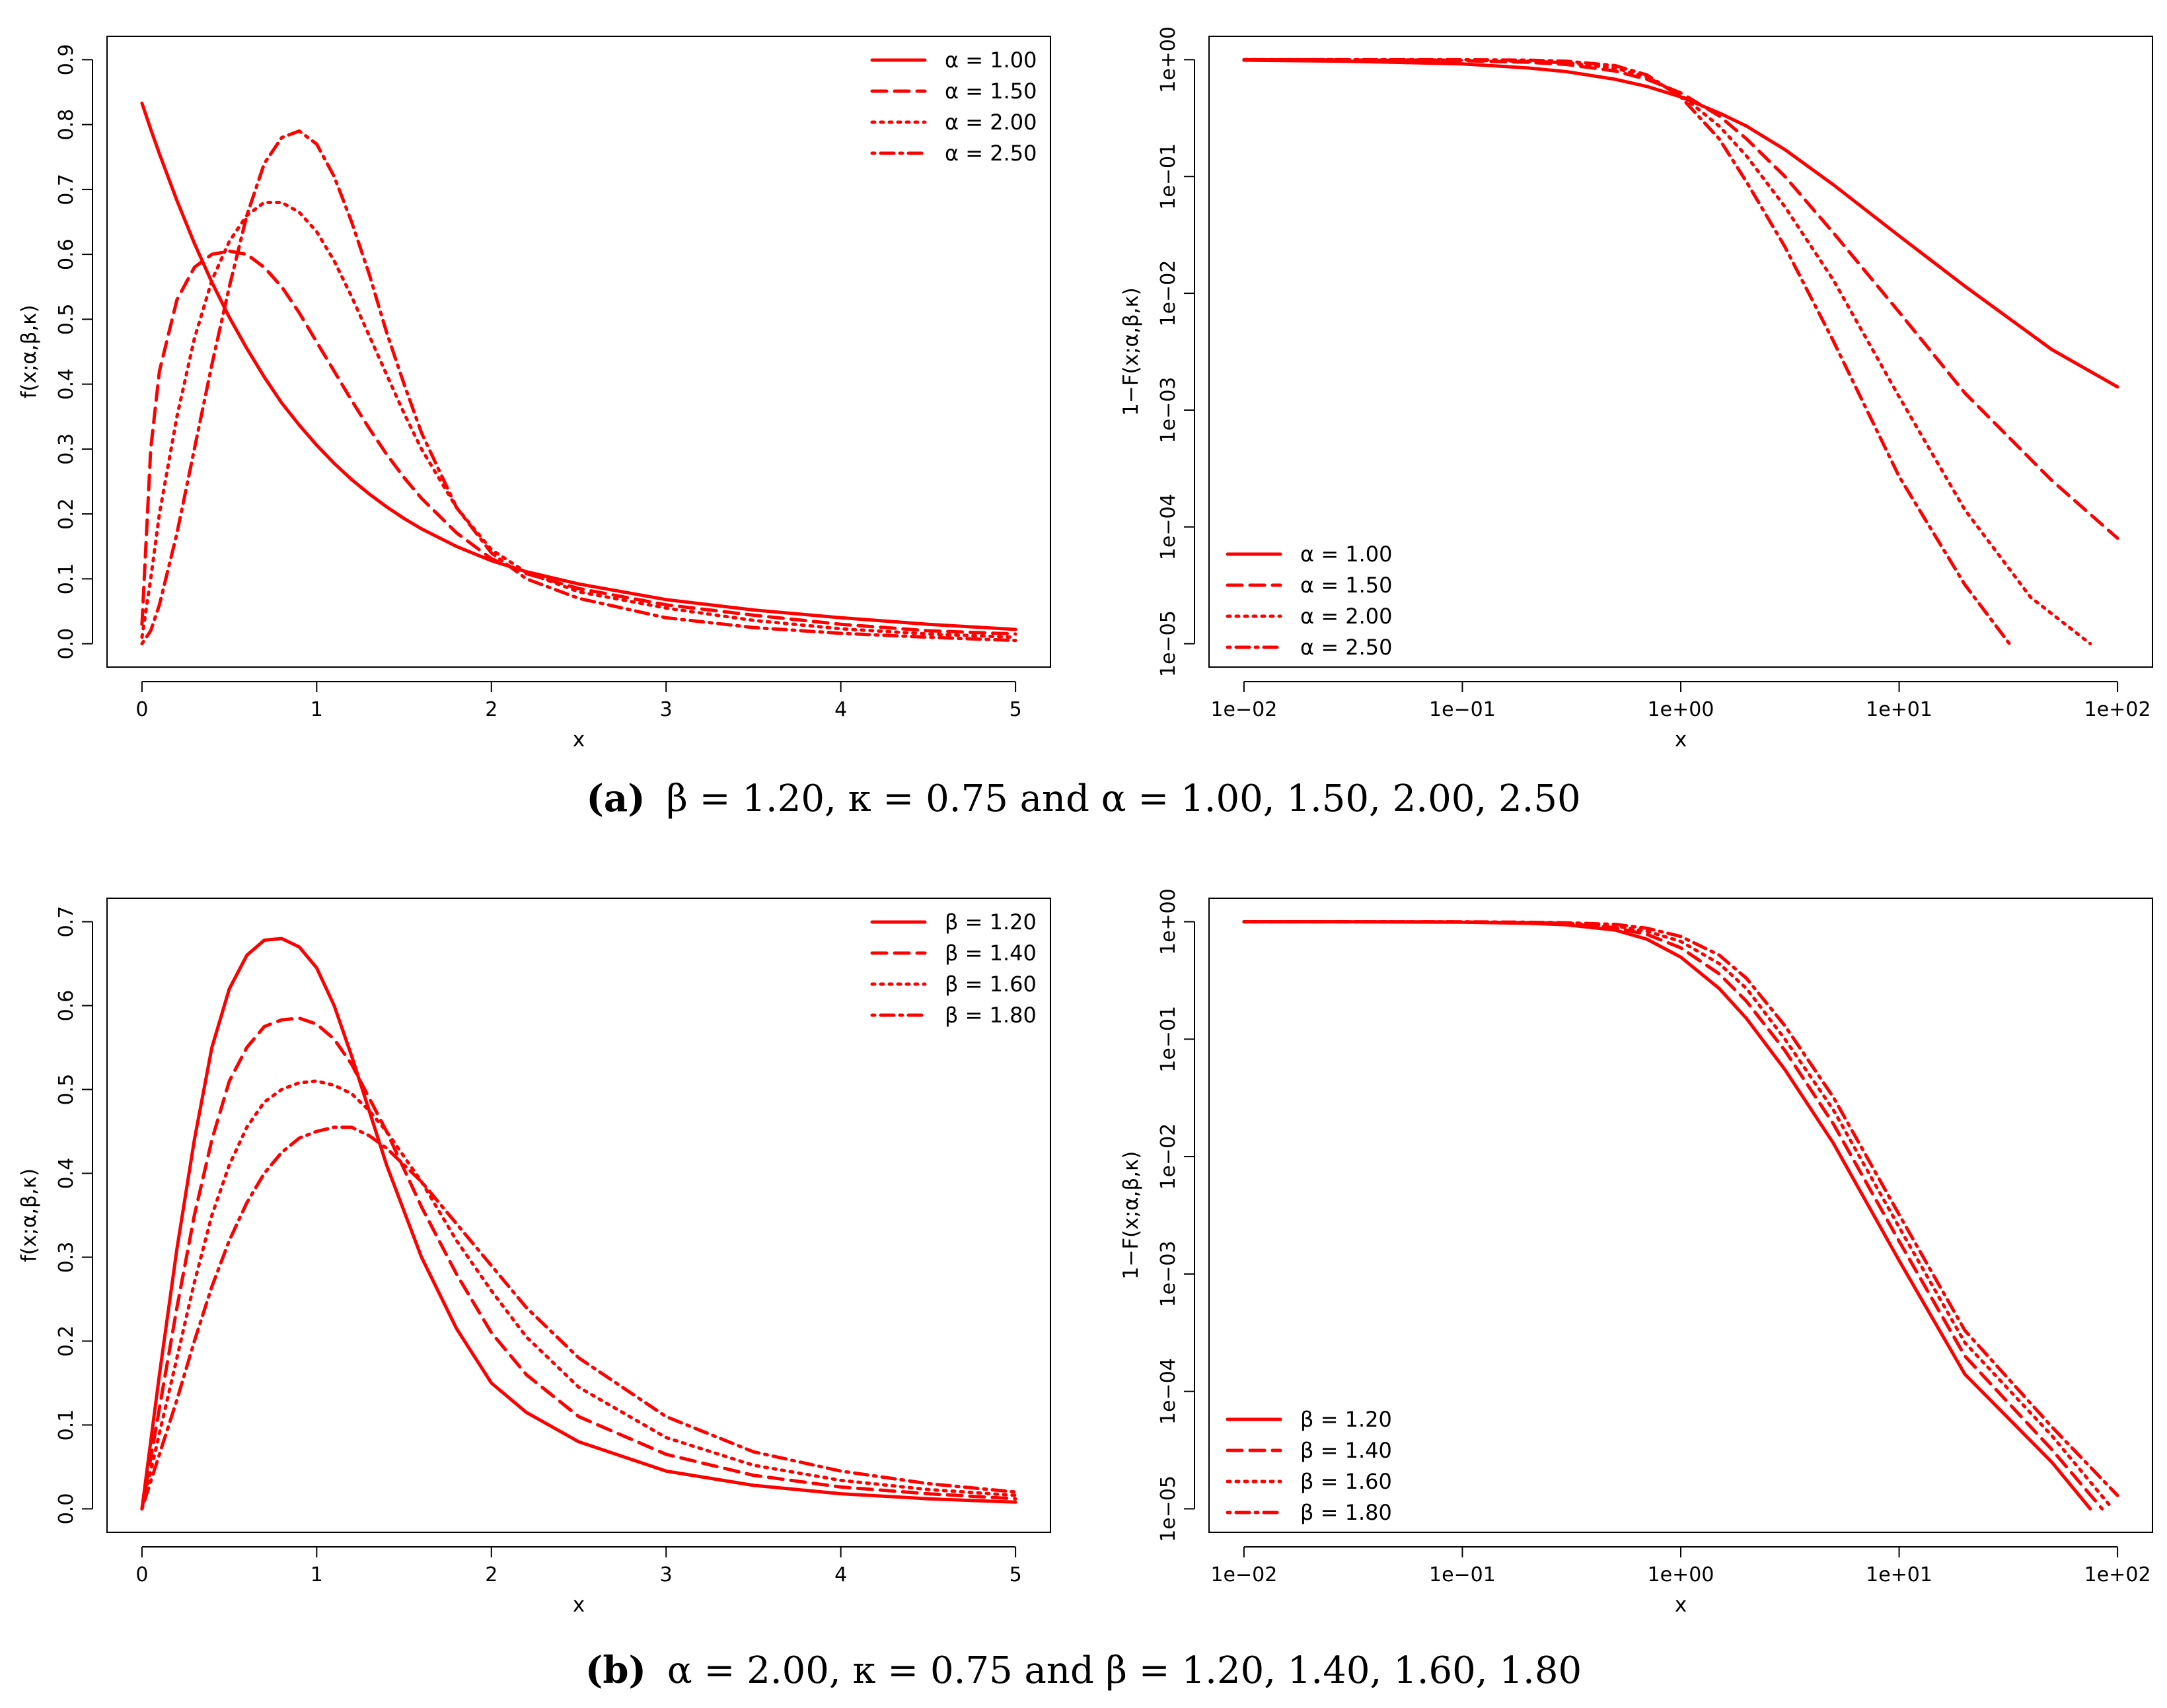 The height and width of the screenshot is (1708, 2167). I want to click on chart-a-survival-series, so click(1680, 351).